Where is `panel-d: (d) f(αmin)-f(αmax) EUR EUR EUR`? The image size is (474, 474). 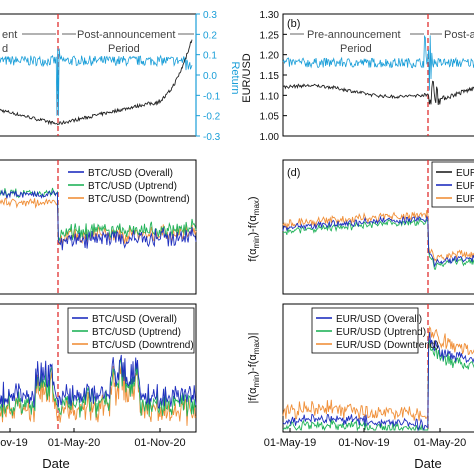
panel-d: (d) f(αmin)-f(αmax) EUR EUR EUR is located at coordinates (360, 227).